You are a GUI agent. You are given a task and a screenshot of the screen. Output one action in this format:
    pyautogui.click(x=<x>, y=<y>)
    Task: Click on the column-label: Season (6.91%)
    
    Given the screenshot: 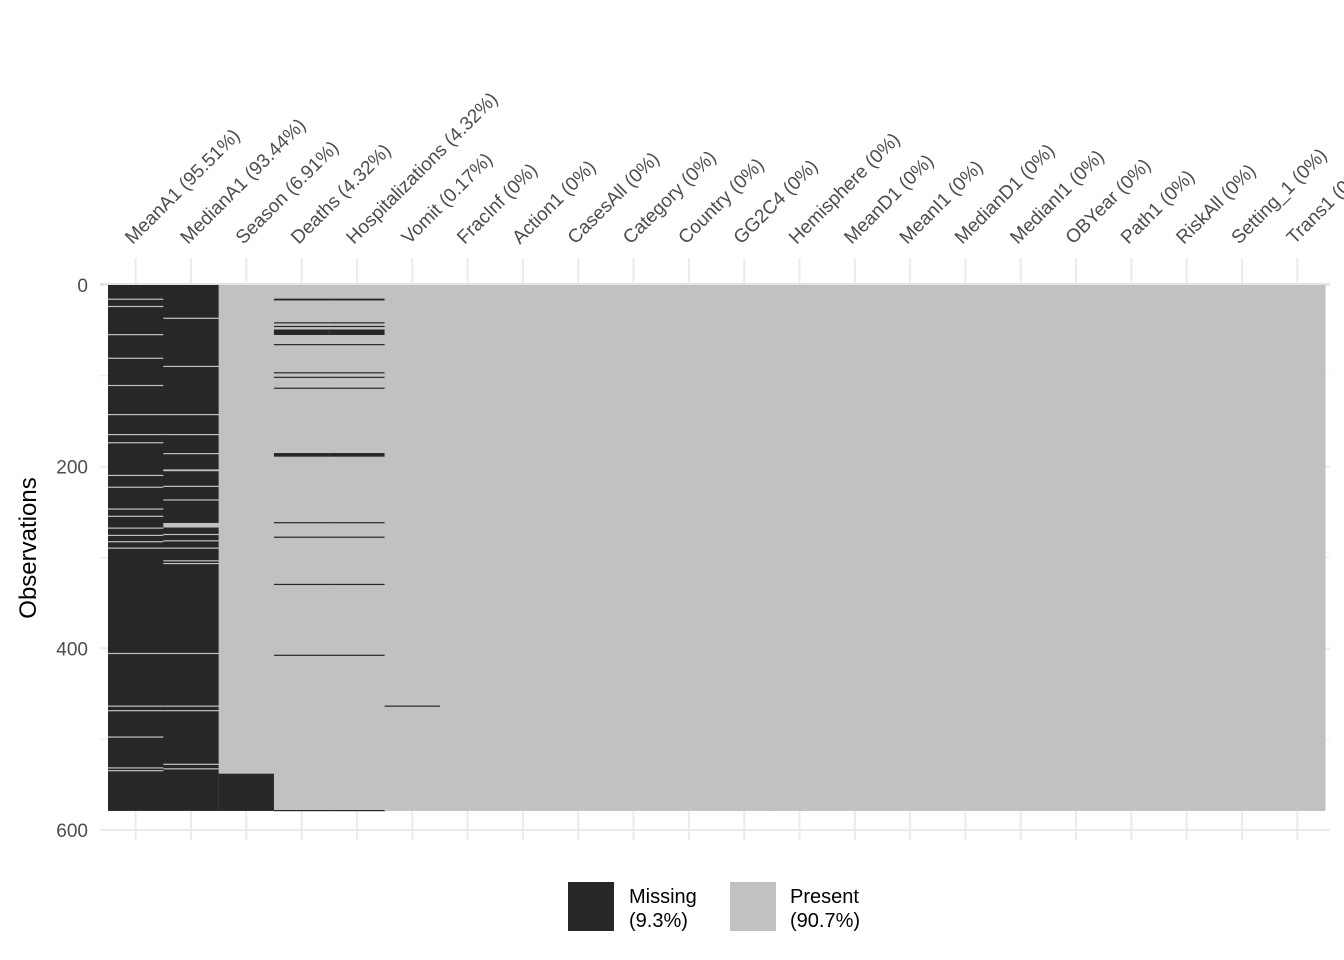 What is the action you would take?
    pyautogui.click(x=287, y=192)
    